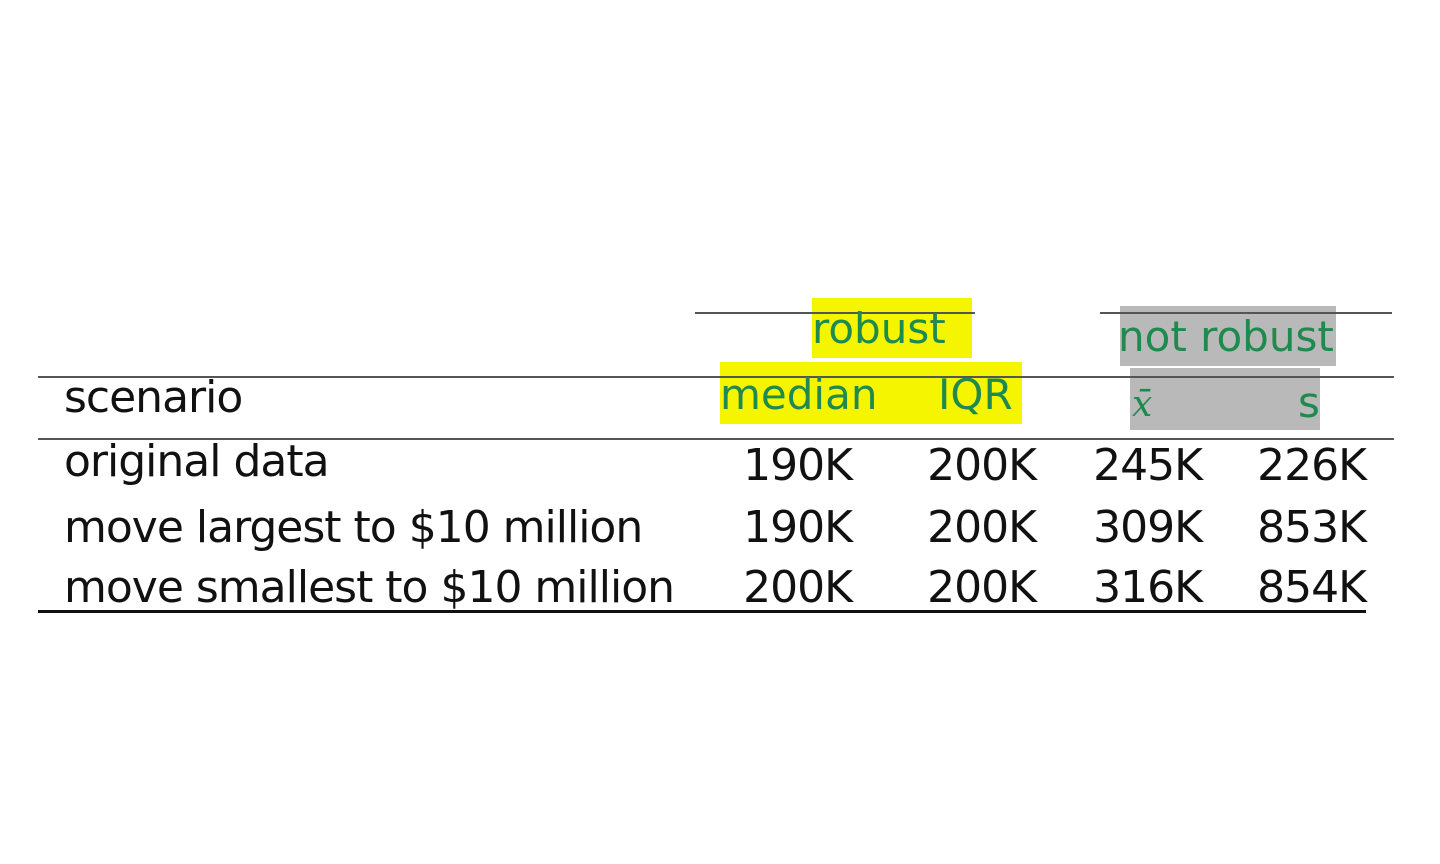 Image resolution: width=1440 pixels, height=864 pixels. Describe the element at coordinates (1148, 465) in the screenshot. I see `row-original-data-mean: 245K` at that location.